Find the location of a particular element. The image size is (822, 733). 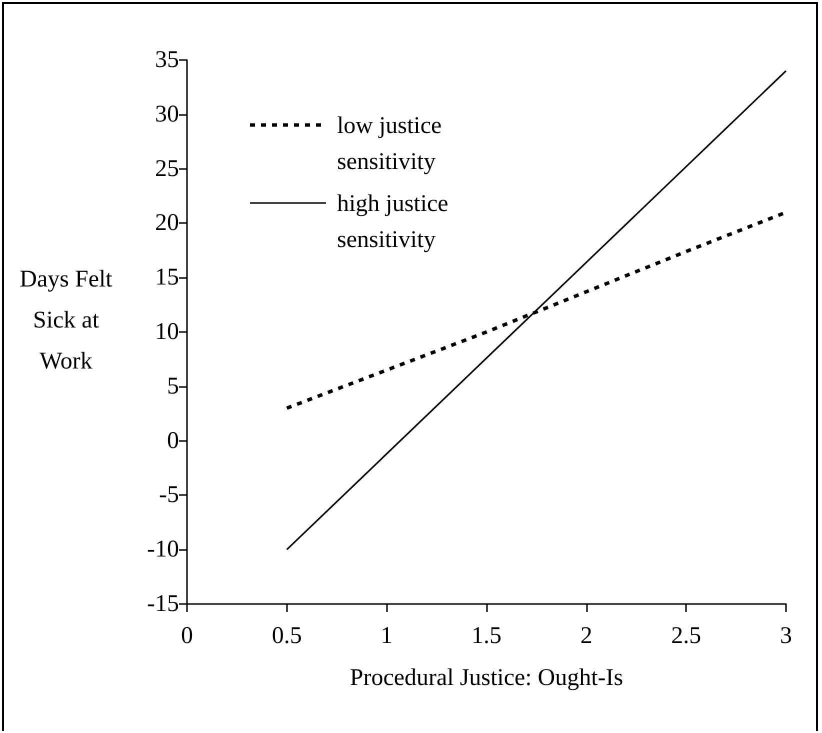

y-tick-label: -15 is located at coordinates (163, 604).